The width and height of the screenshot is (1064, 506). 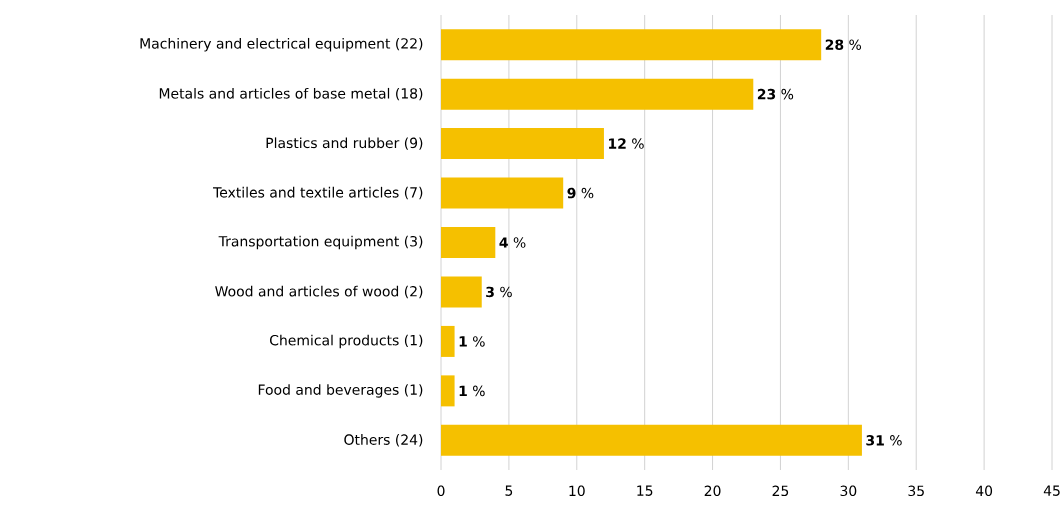 What do you see at coordinates (775, 94) in the screenshot?
I see `data-label: 23 %` at bounding box center [775, 94].